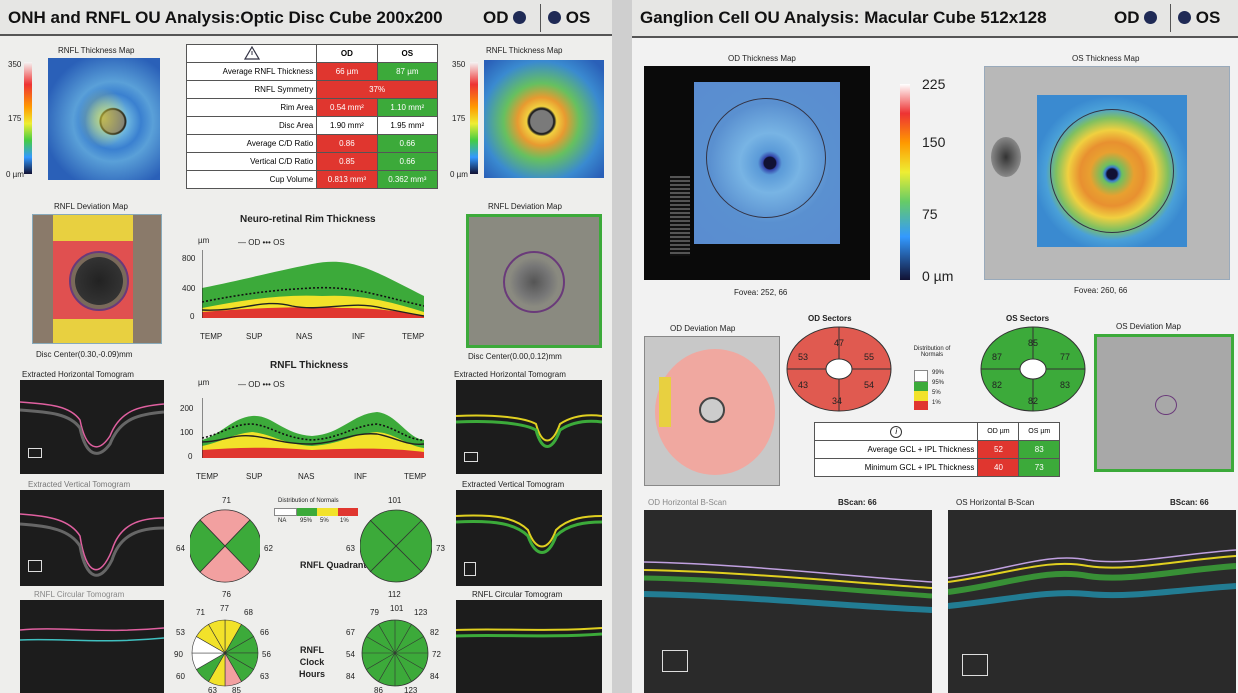 This screenshot has width=1238, height=693. Describe the element at coordinates (1151, 17) in the screenshot. I see `od-eye-icon` at that location.